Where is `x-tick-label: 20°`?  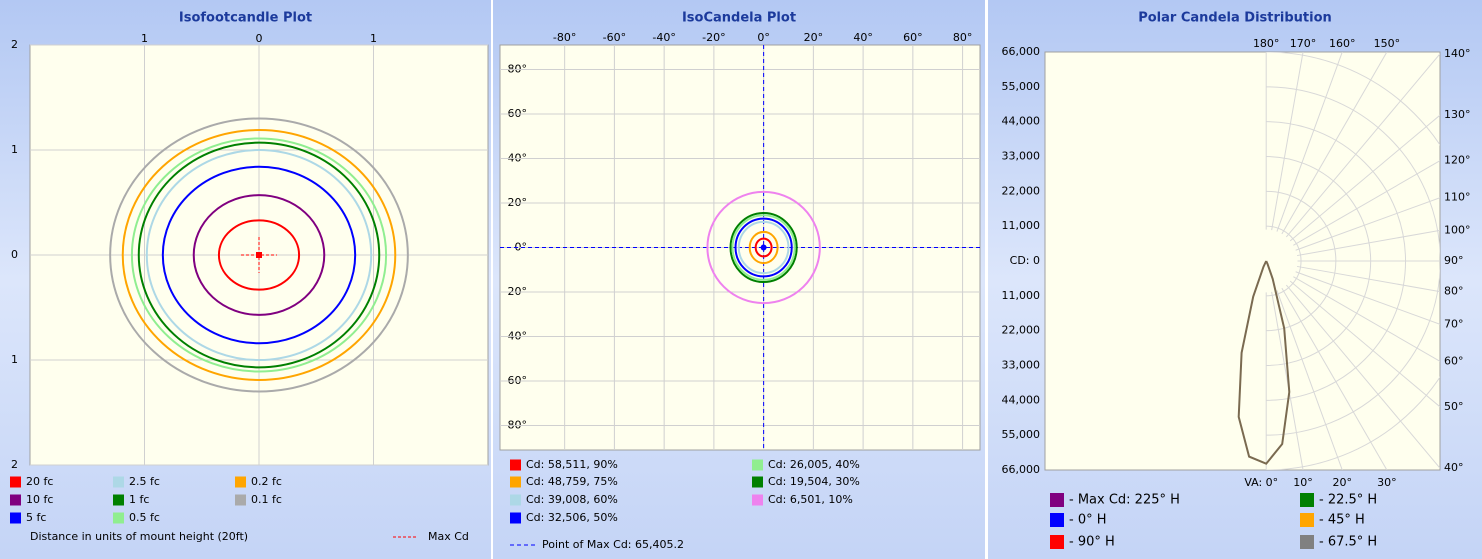
x-tick-label: 20° is located at coordinates (814, 37).